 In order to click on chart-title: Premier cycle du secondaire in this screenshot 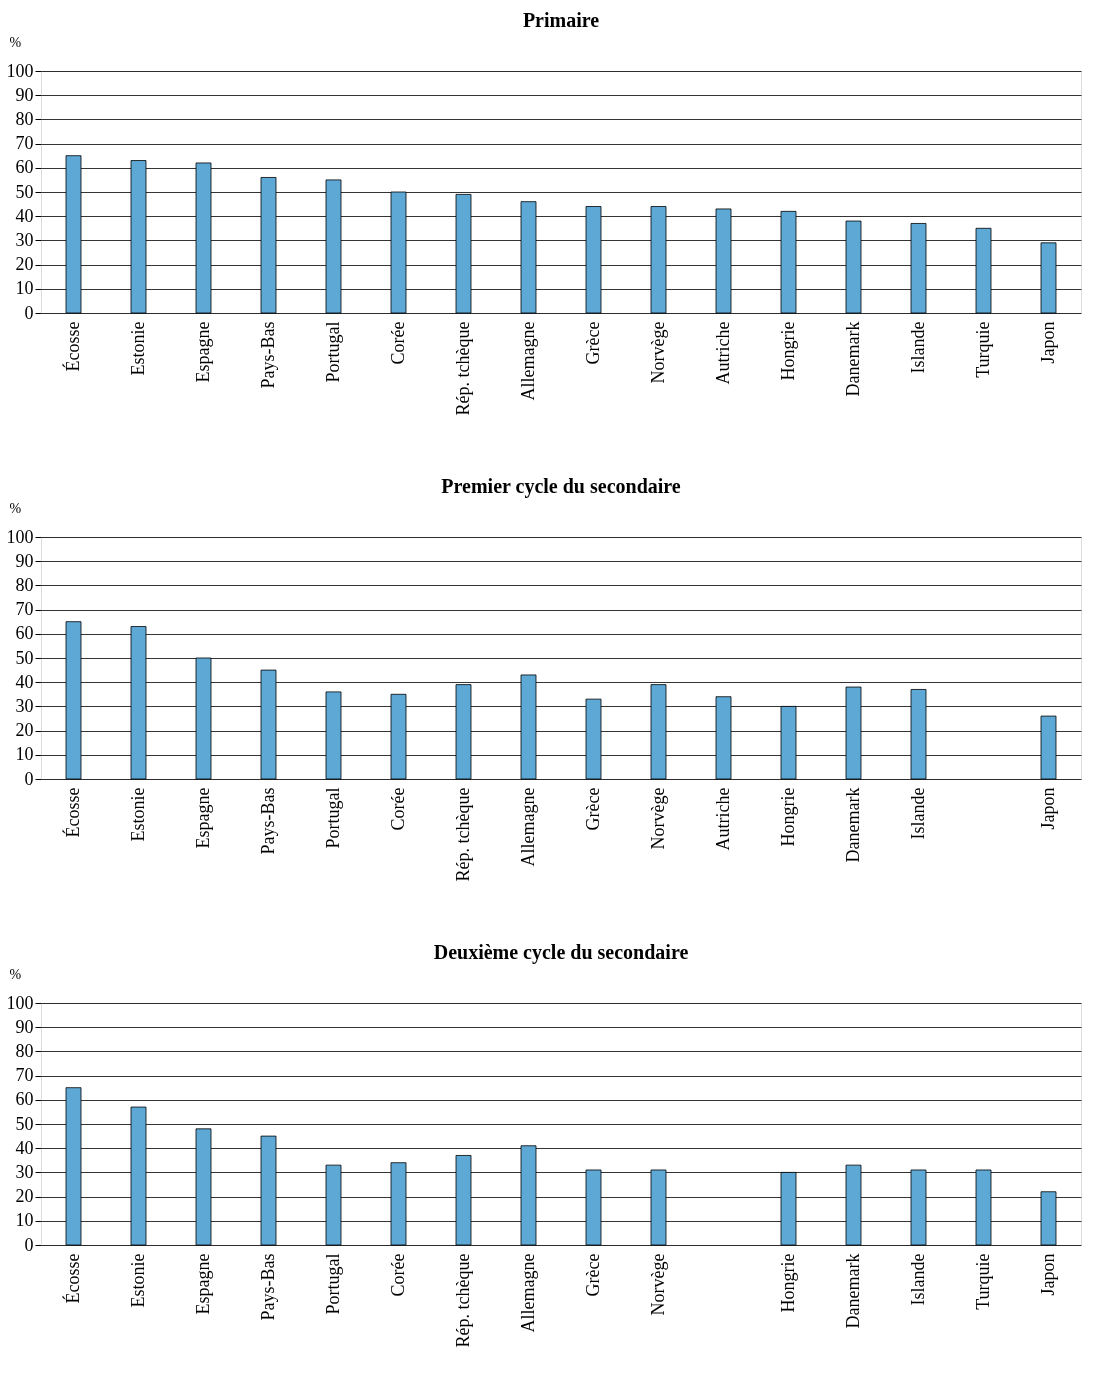, I will do `click(561, 486)`.